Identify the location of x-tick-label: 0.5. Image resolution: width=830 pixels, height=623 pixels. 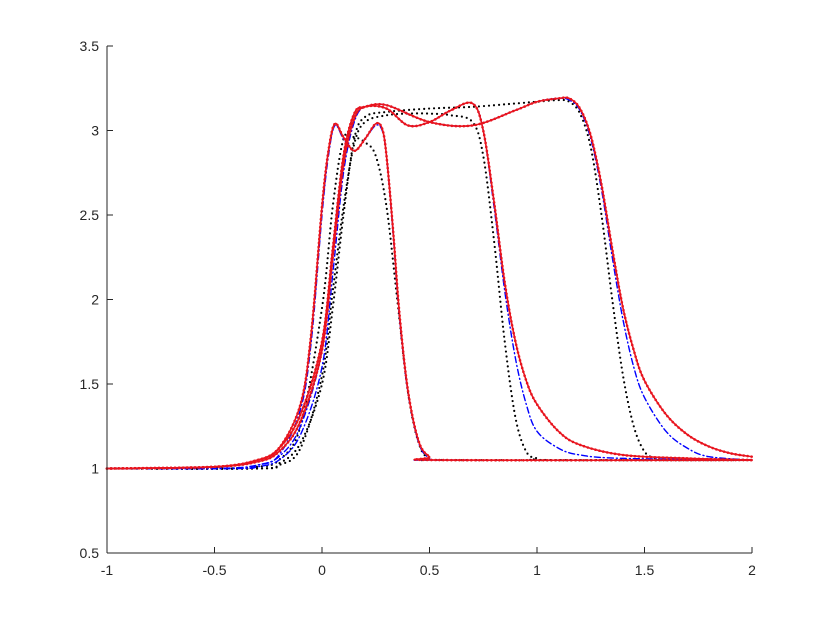
(430, 570).